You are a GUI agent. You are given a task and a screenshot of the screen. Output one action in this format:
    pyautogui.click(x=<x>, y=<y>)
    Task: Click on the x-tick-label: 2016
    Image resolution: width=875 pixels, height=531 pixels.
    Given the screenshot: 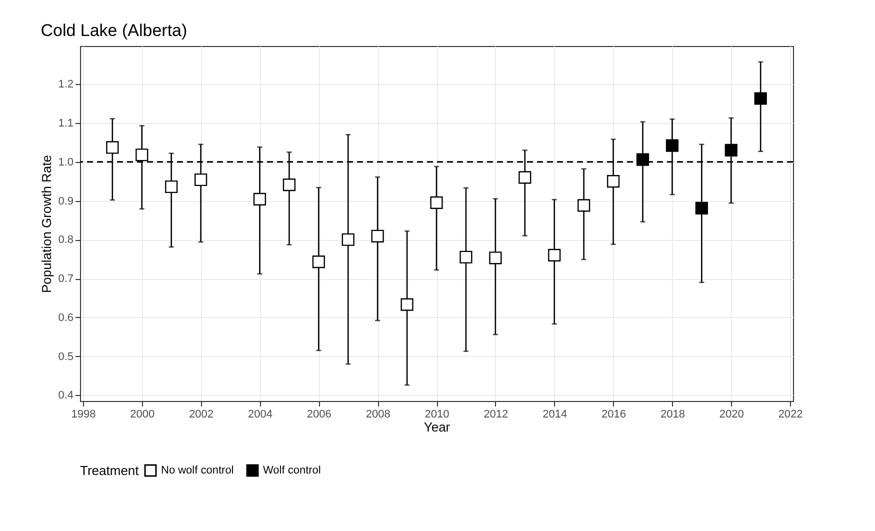 What is the action you would take?
    pyautogui.click(x=614, y=414)
    